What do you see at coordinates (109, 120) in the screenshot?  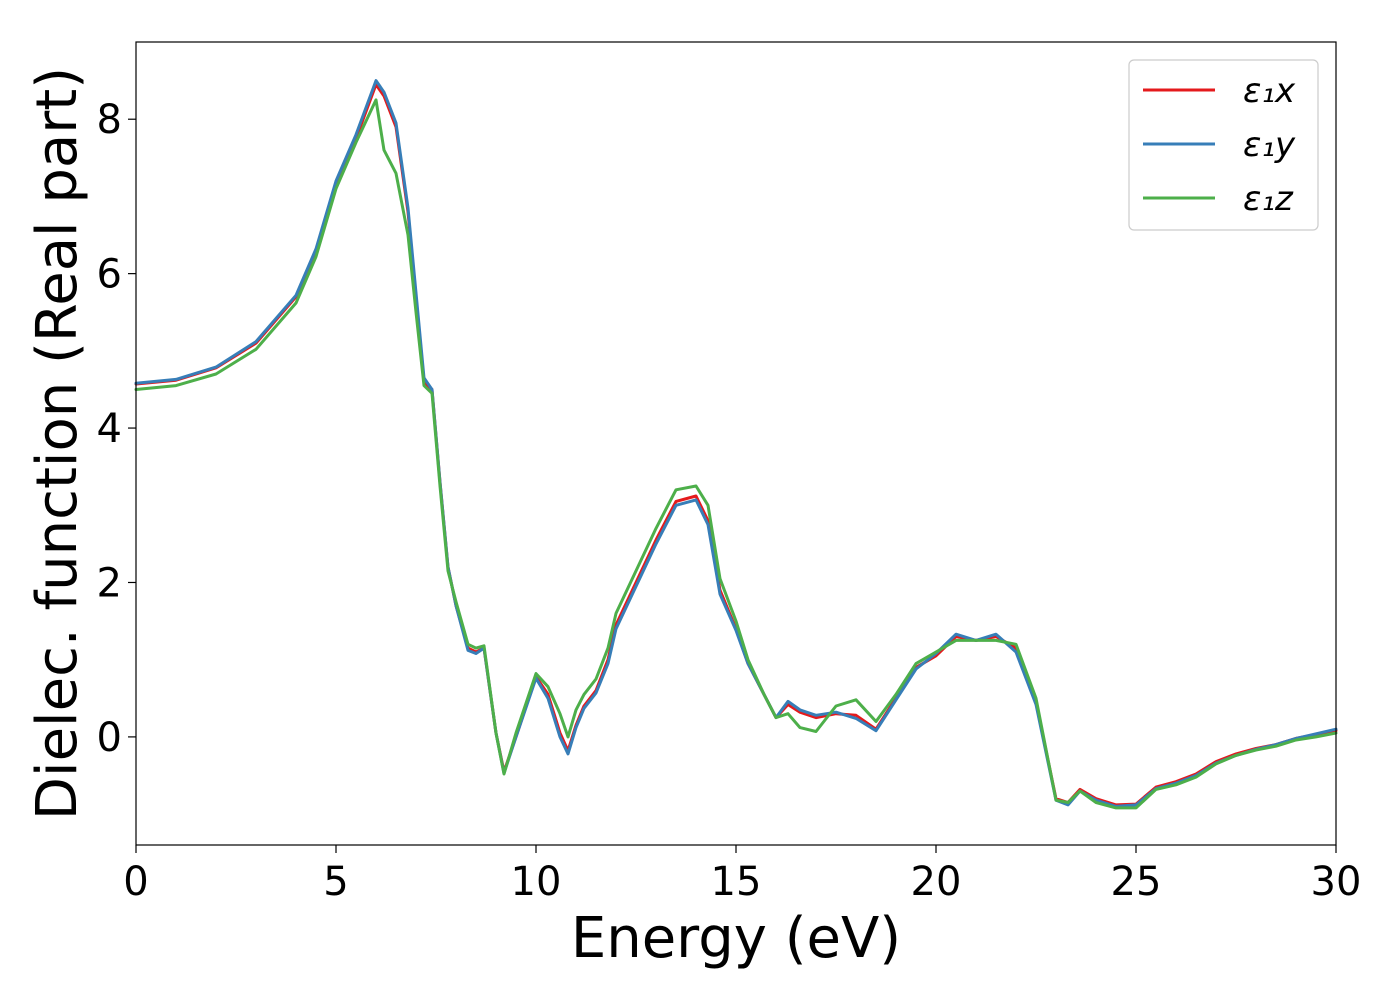 I see `y-tick-label: 8` at bounding box center [109, 120].